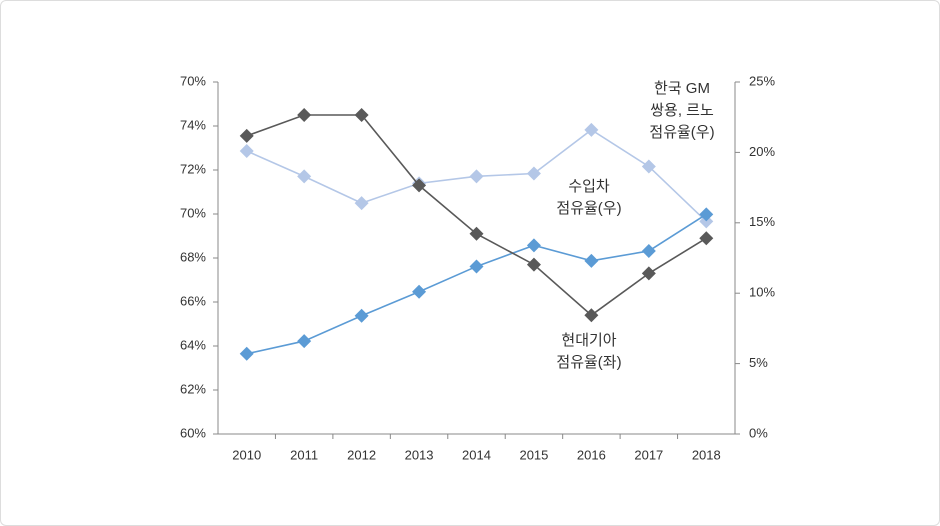 Image resolution: width=940 pixels, height=526 pixels. I want to click on annotation: 현대기아, so click(588, 340).